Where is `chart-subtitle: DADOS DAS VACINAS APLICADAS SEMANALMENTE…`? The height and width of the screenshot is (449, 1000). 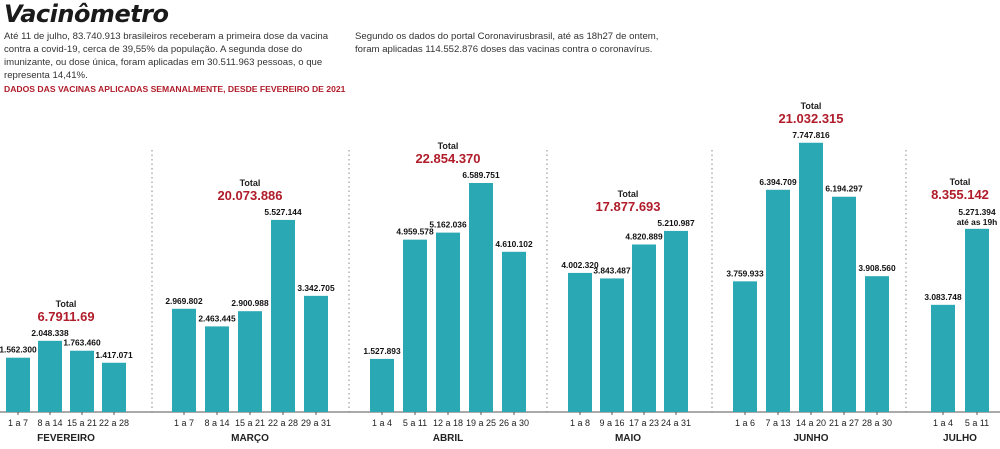 chart-subtitle: DADOS DAS VACINAS APLICADAS SEMANALMENTE… is located at coordinates (175, 89).